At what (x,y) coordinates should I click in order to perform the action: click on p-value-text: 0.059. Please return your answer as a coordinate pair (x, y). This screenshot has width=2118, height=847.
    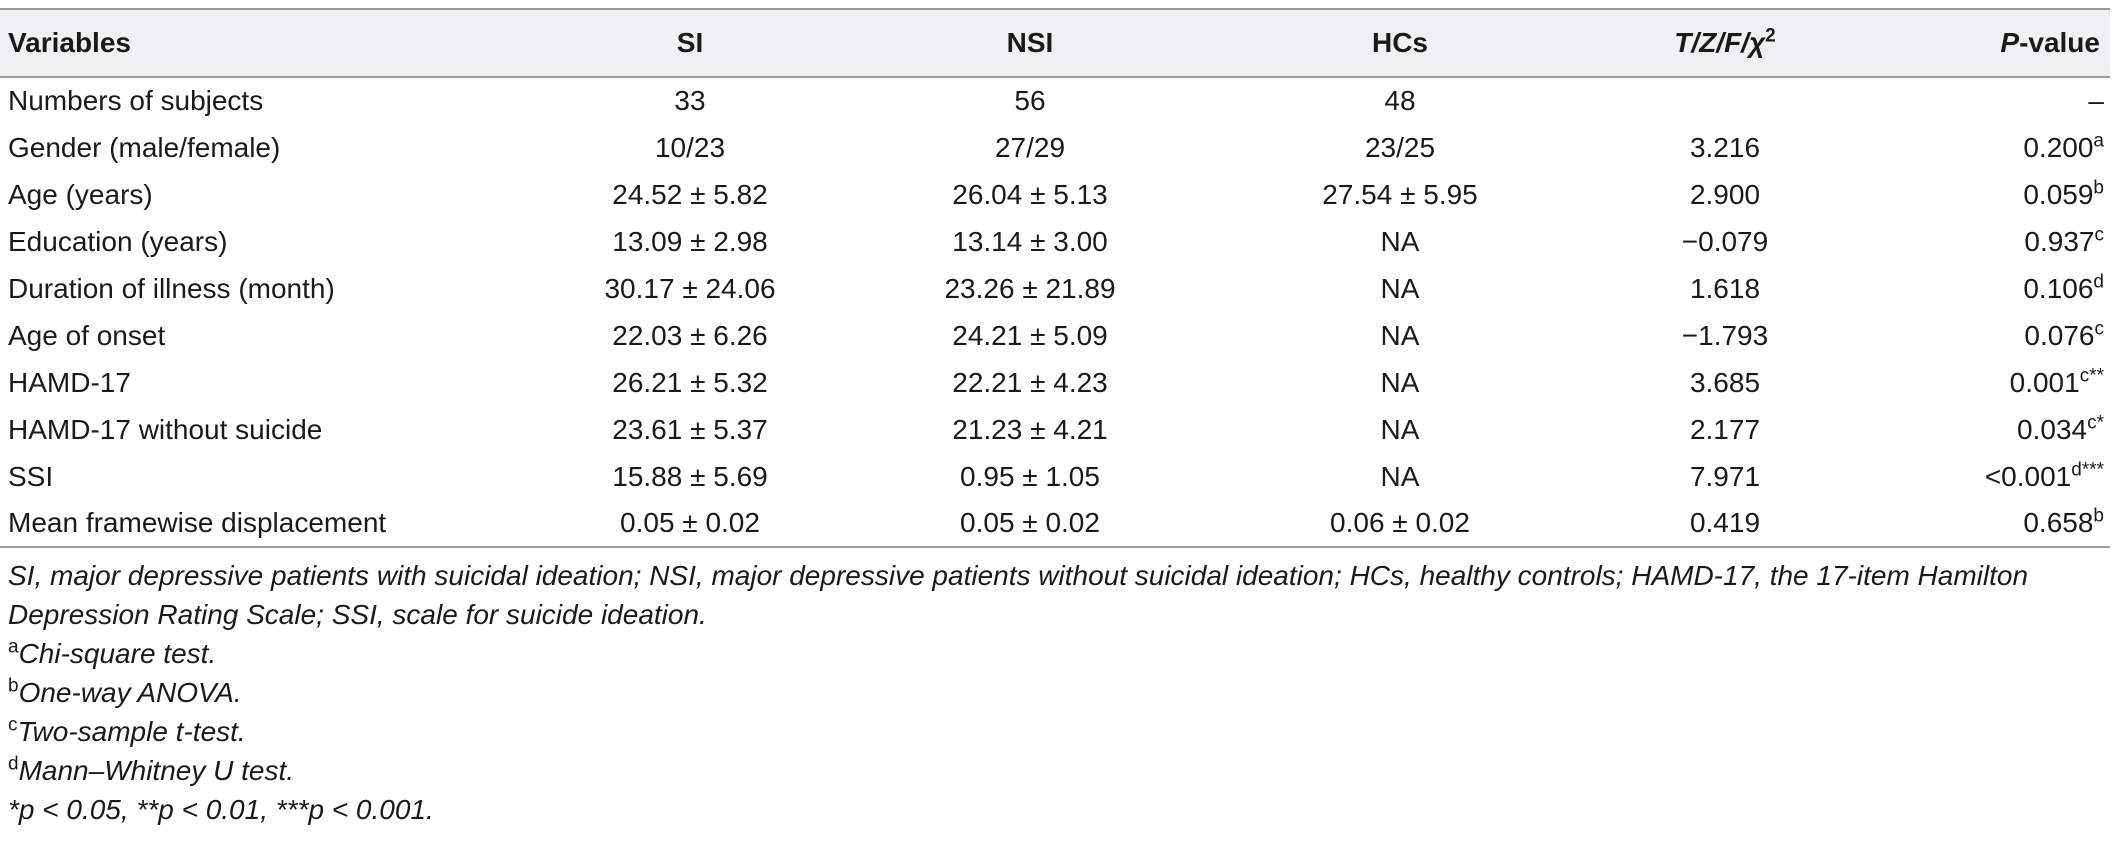
    Looking at the image, I should click on (2058, 194).